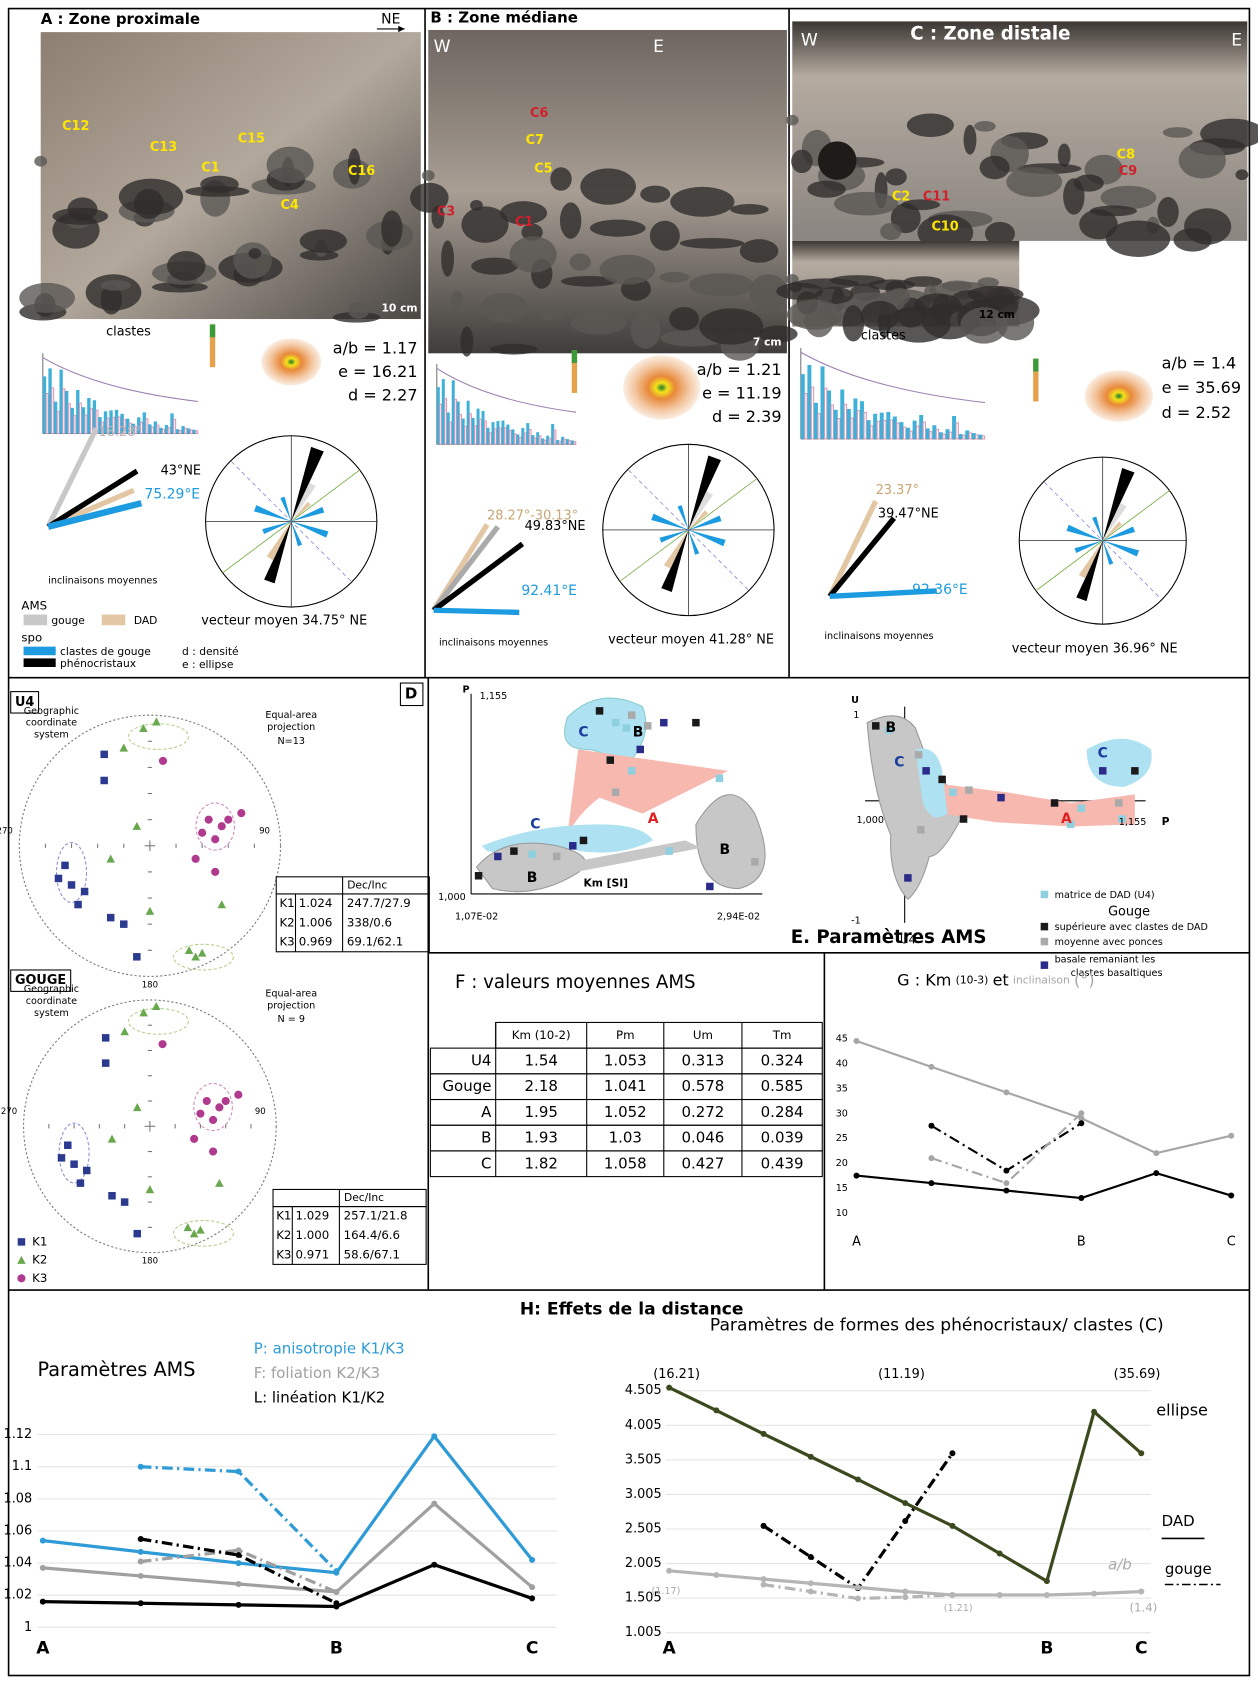  Describe the element at coordinates (316, 903) in the screenshot. I see `table-cell: 1.024` at that location.